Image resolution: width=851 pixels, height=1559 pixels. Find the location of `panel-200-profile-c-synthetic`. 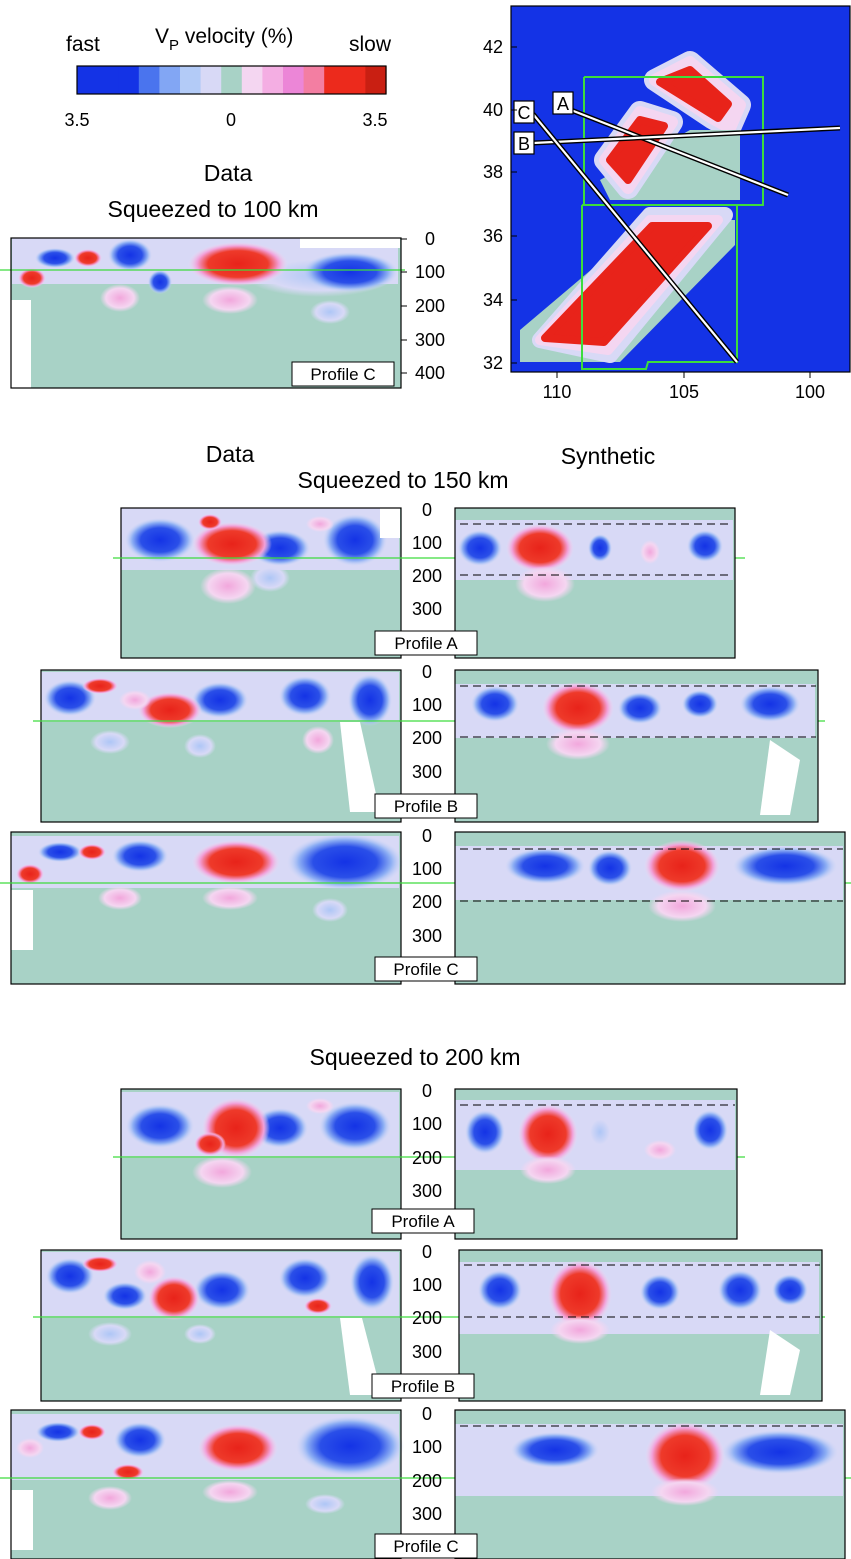

panel-200-profile-c-synthetic is located at coordinates (650, 1484).